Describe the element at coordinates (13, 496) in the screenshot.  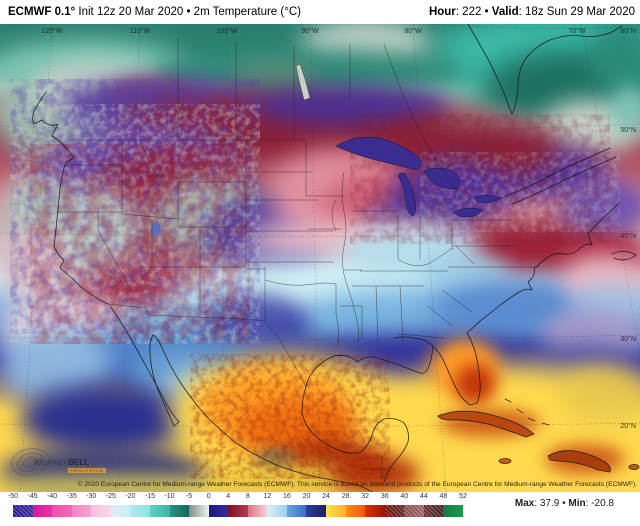
I see `colorbar-tick-label: -50` at that location.